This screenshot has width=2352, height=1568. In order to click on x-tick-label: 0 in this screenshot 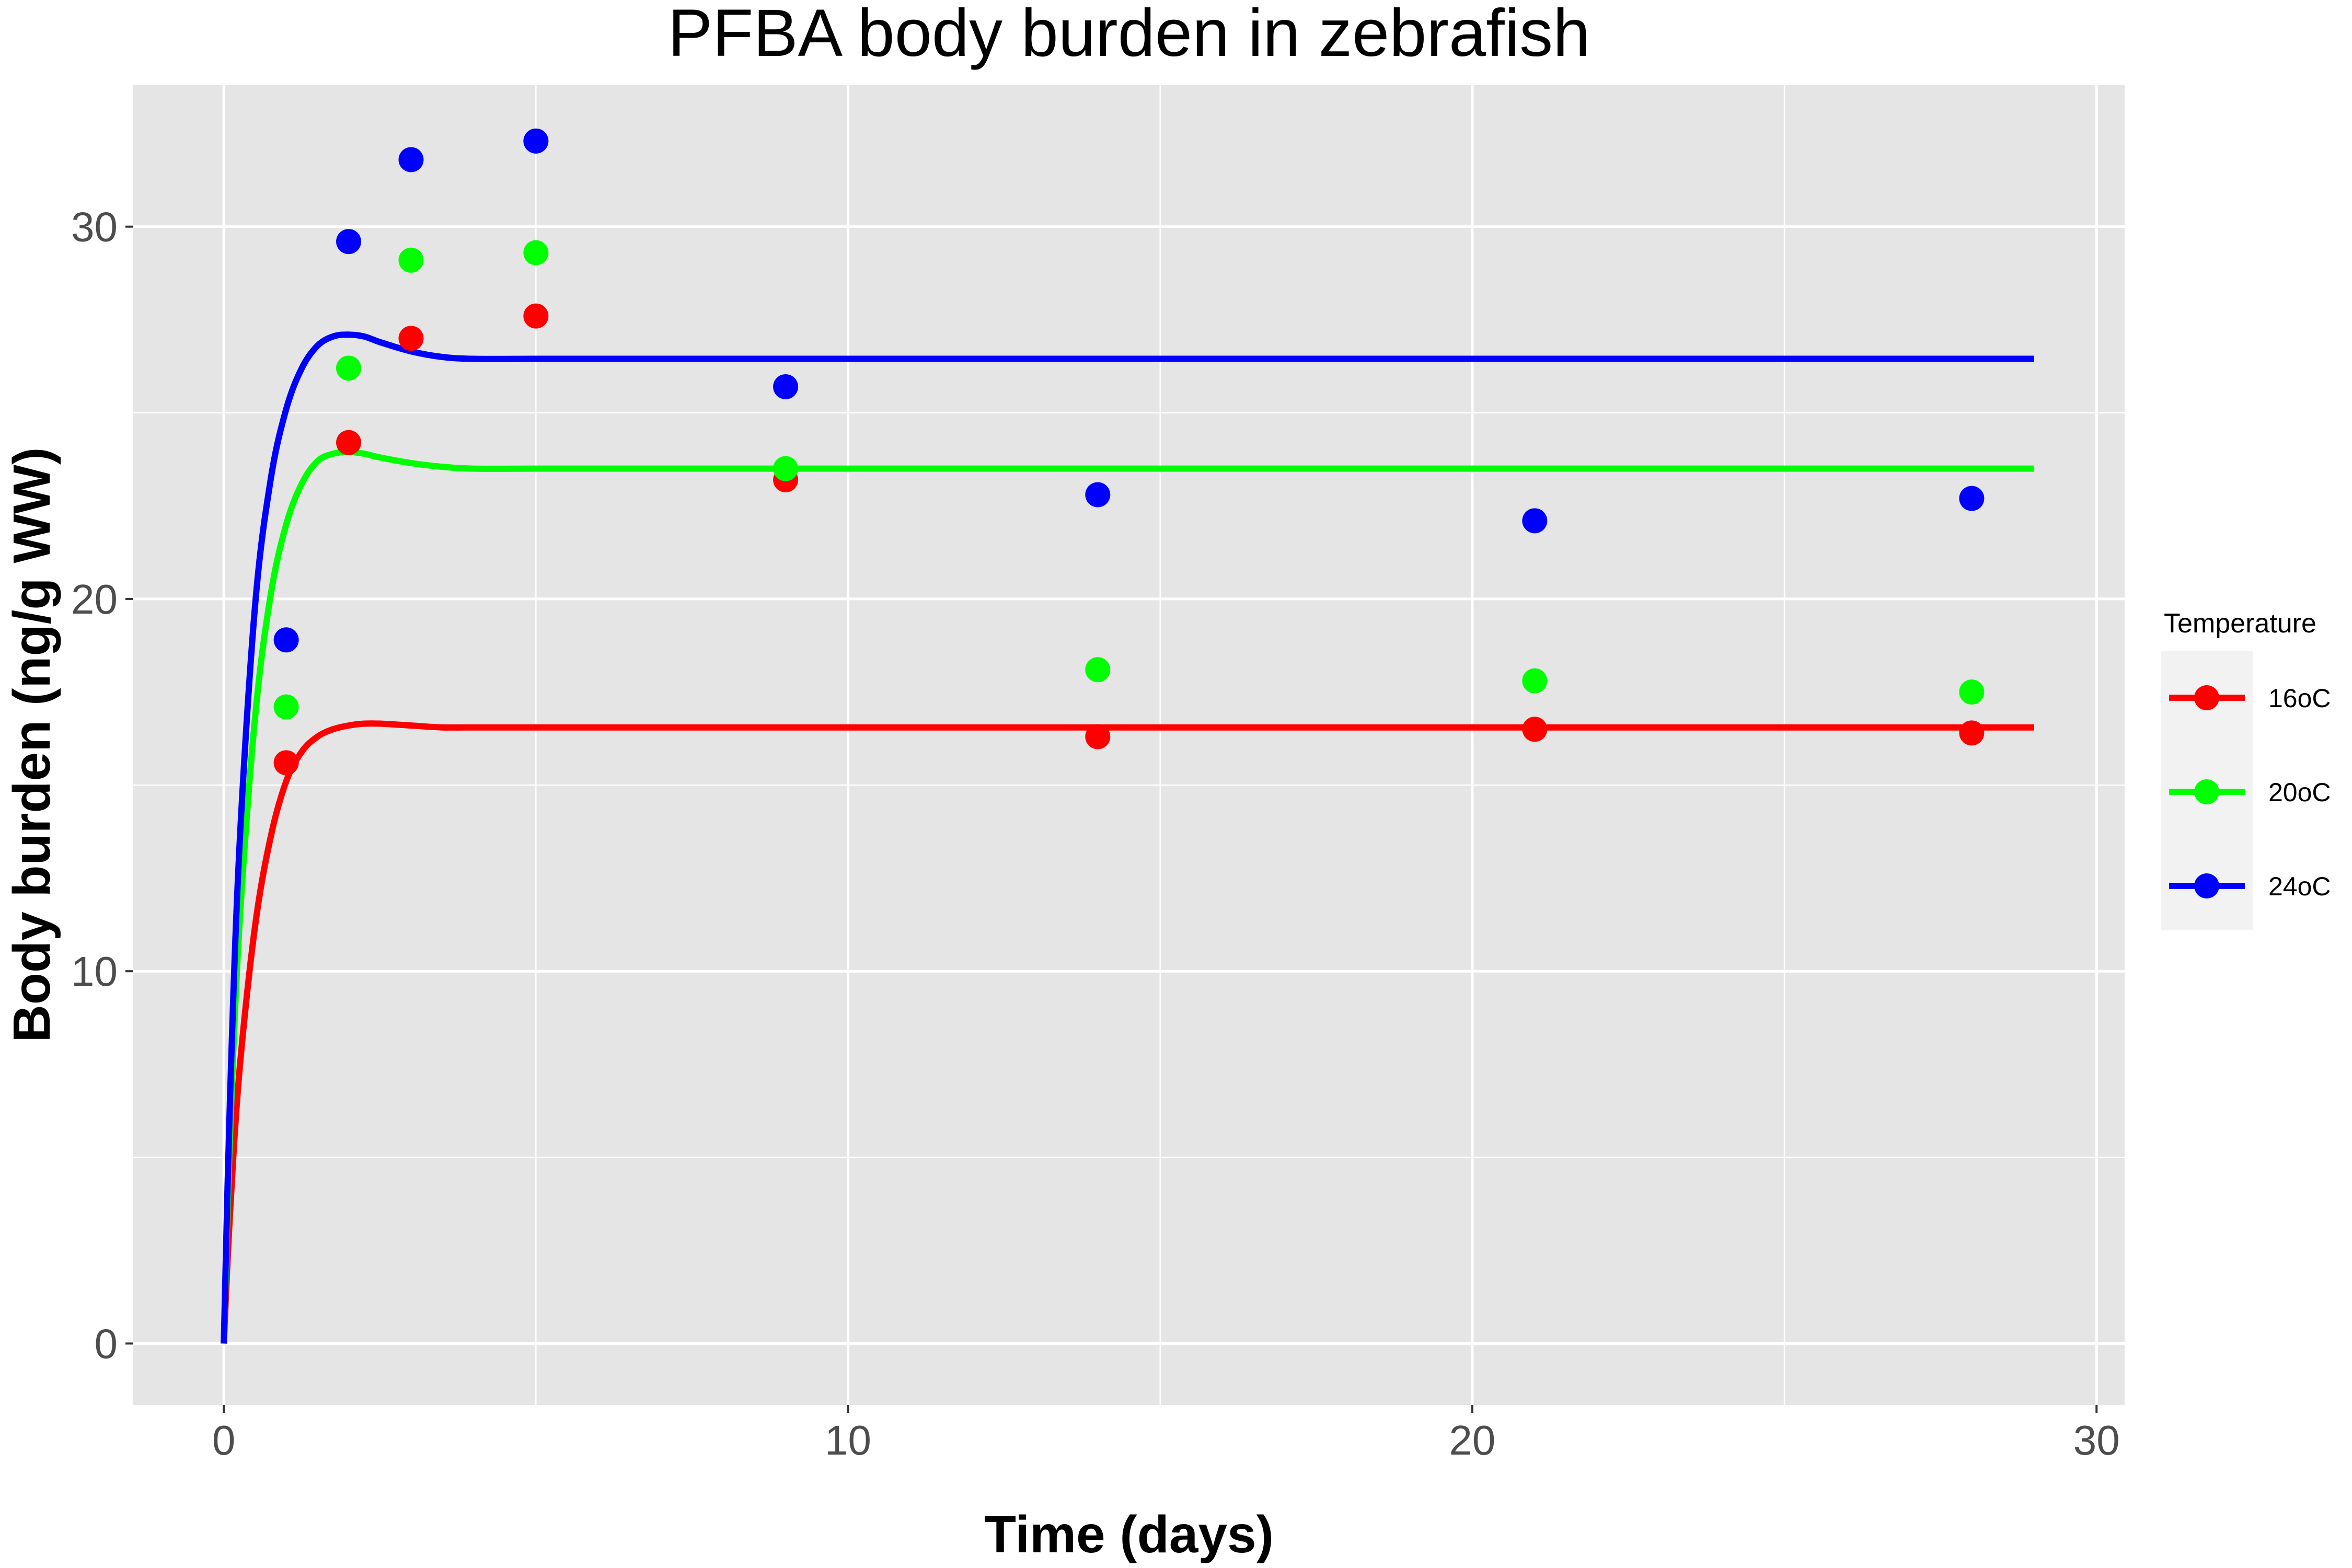, I will do `click(224, 1440)`.